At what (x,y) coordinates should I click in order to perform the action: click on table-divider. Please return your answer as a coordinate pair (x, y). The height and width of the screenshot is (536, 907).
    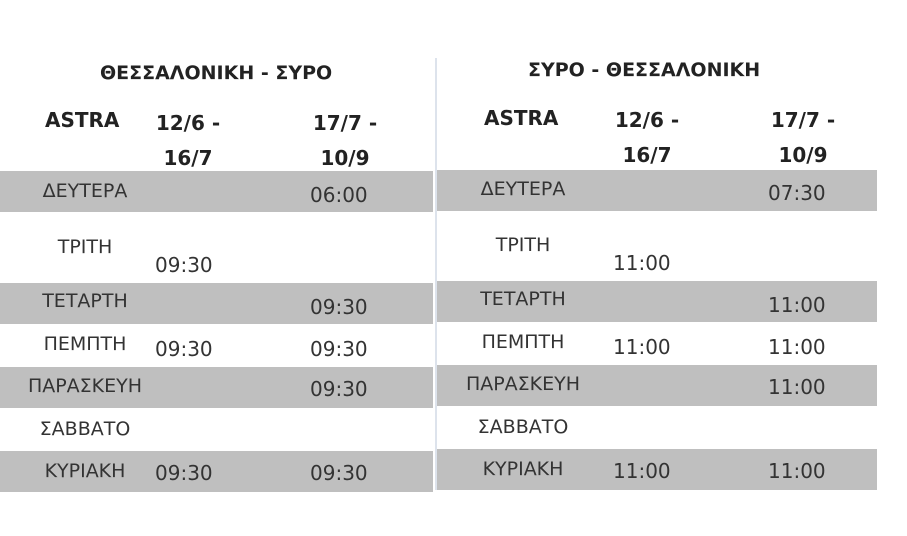
    Looking at the image, I should click on (436, 274).